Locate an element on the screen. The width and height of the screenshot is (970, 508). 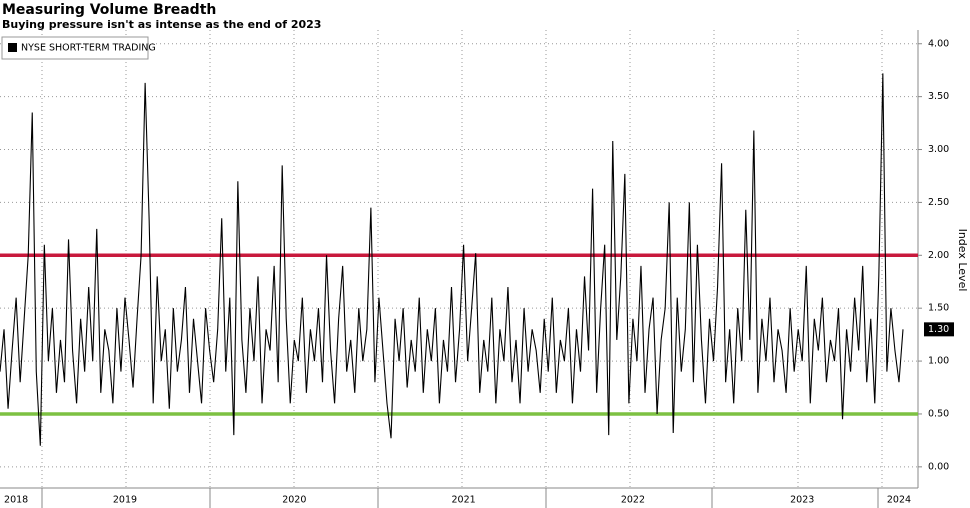
legend: NYSE SHORT-TERM TRADING is located at coordinates (78, 48).